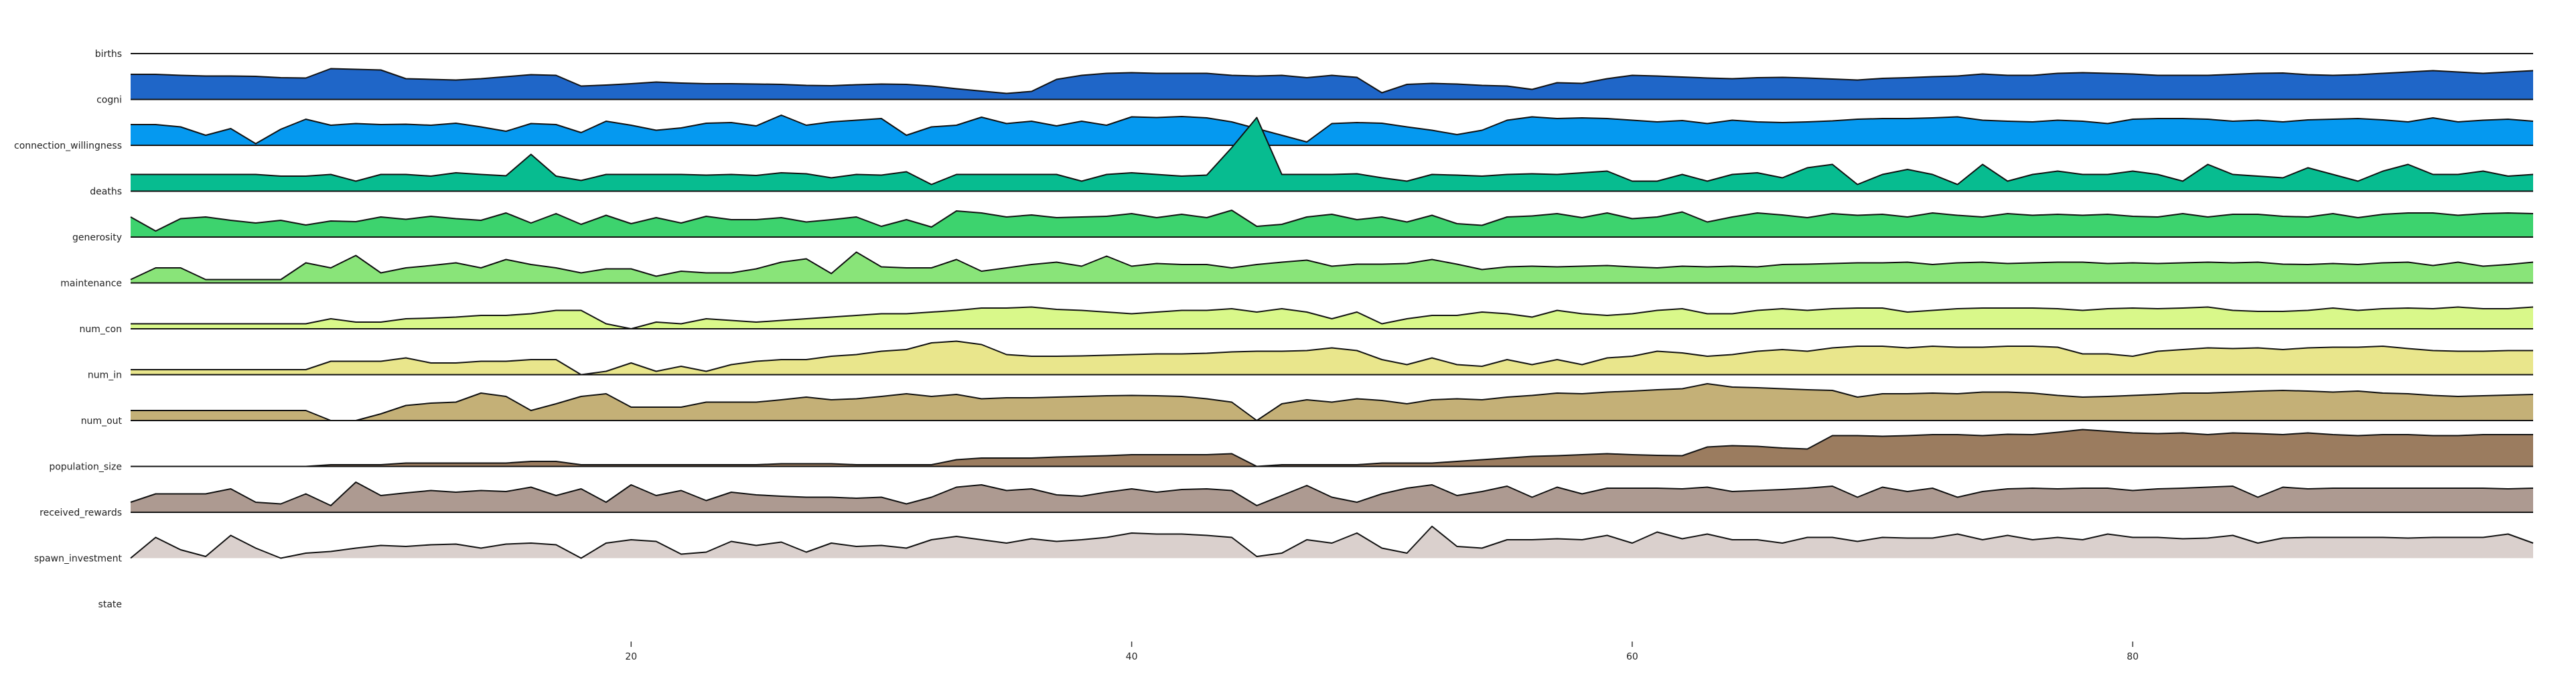 The image size is (2576, 673). I want to click on area-spawn_investment, so click(1332, 542).